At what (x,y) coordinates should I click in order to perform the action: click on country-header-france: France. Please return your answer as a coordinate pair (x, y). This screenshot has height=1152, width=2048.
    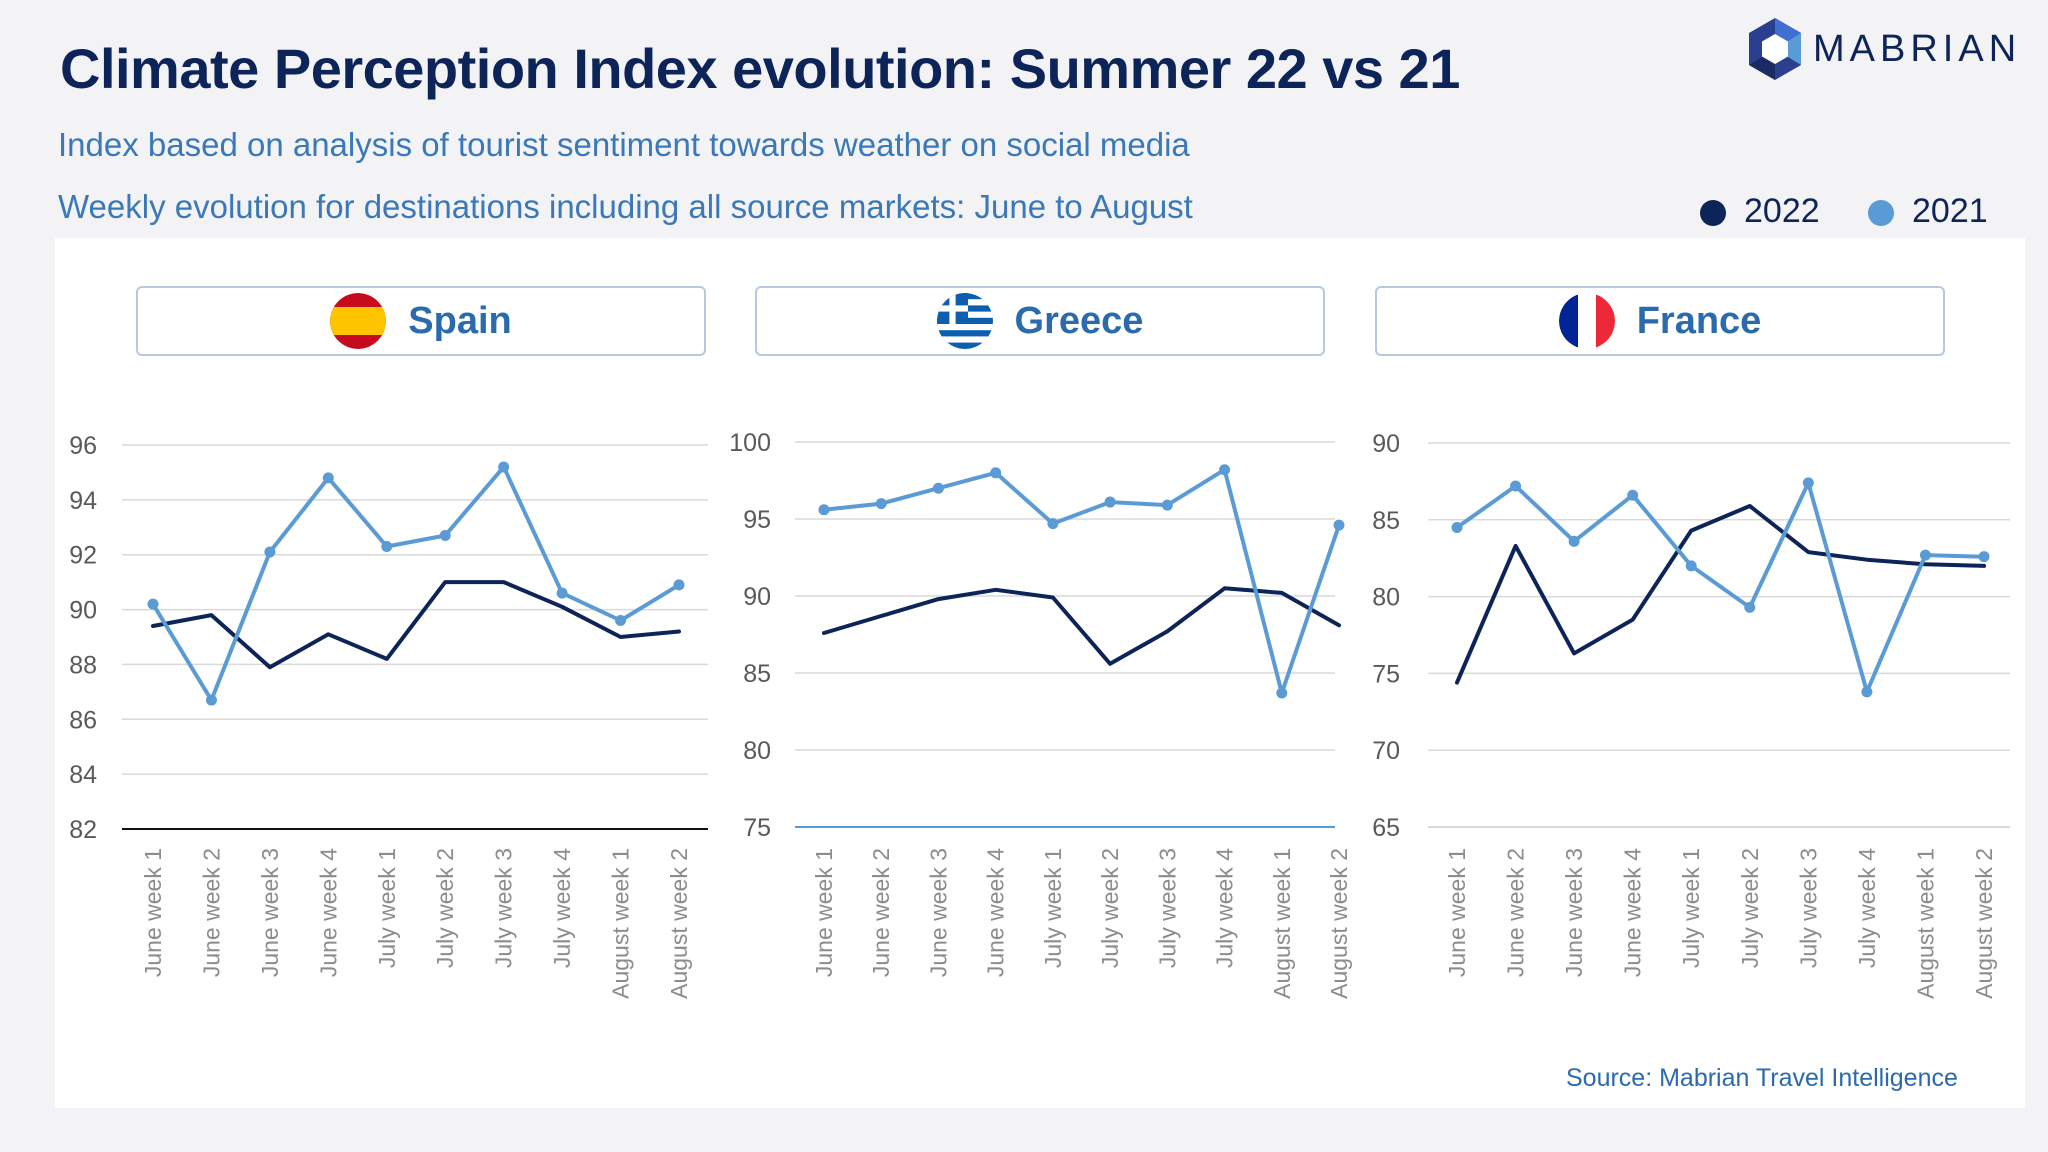
    Looking at the image, I should click on (1660, 321).